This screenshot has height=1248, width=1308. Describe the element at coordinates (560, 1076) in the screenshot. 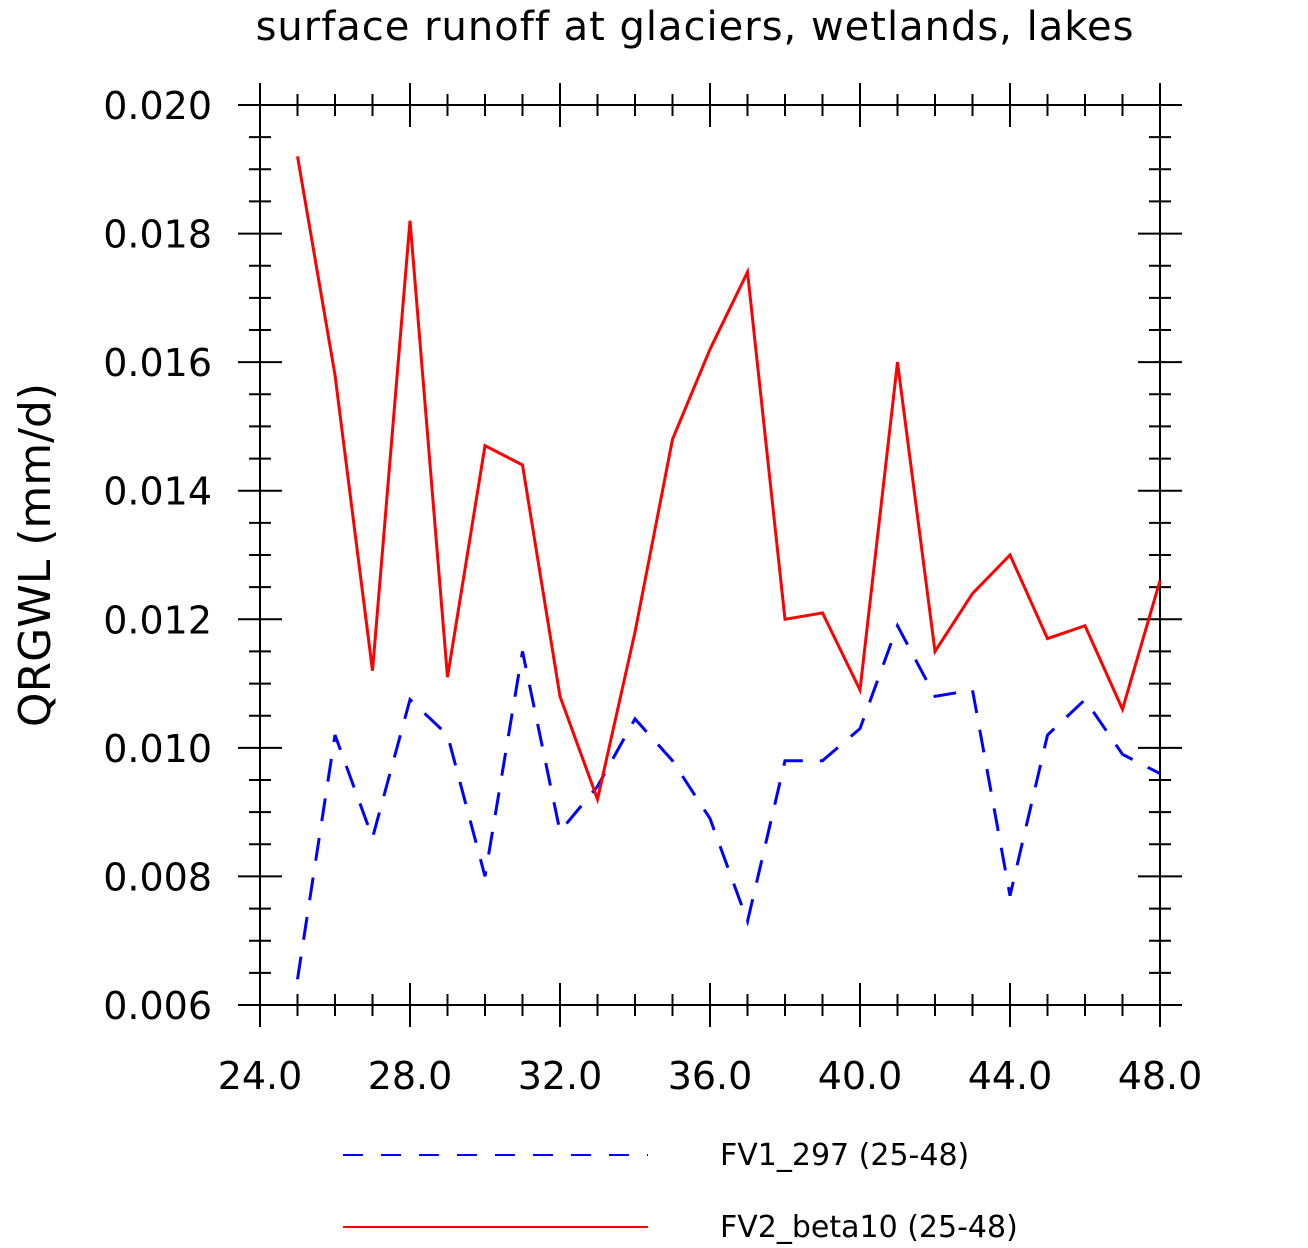

I see `x-tick-label: 32.0` at that location.